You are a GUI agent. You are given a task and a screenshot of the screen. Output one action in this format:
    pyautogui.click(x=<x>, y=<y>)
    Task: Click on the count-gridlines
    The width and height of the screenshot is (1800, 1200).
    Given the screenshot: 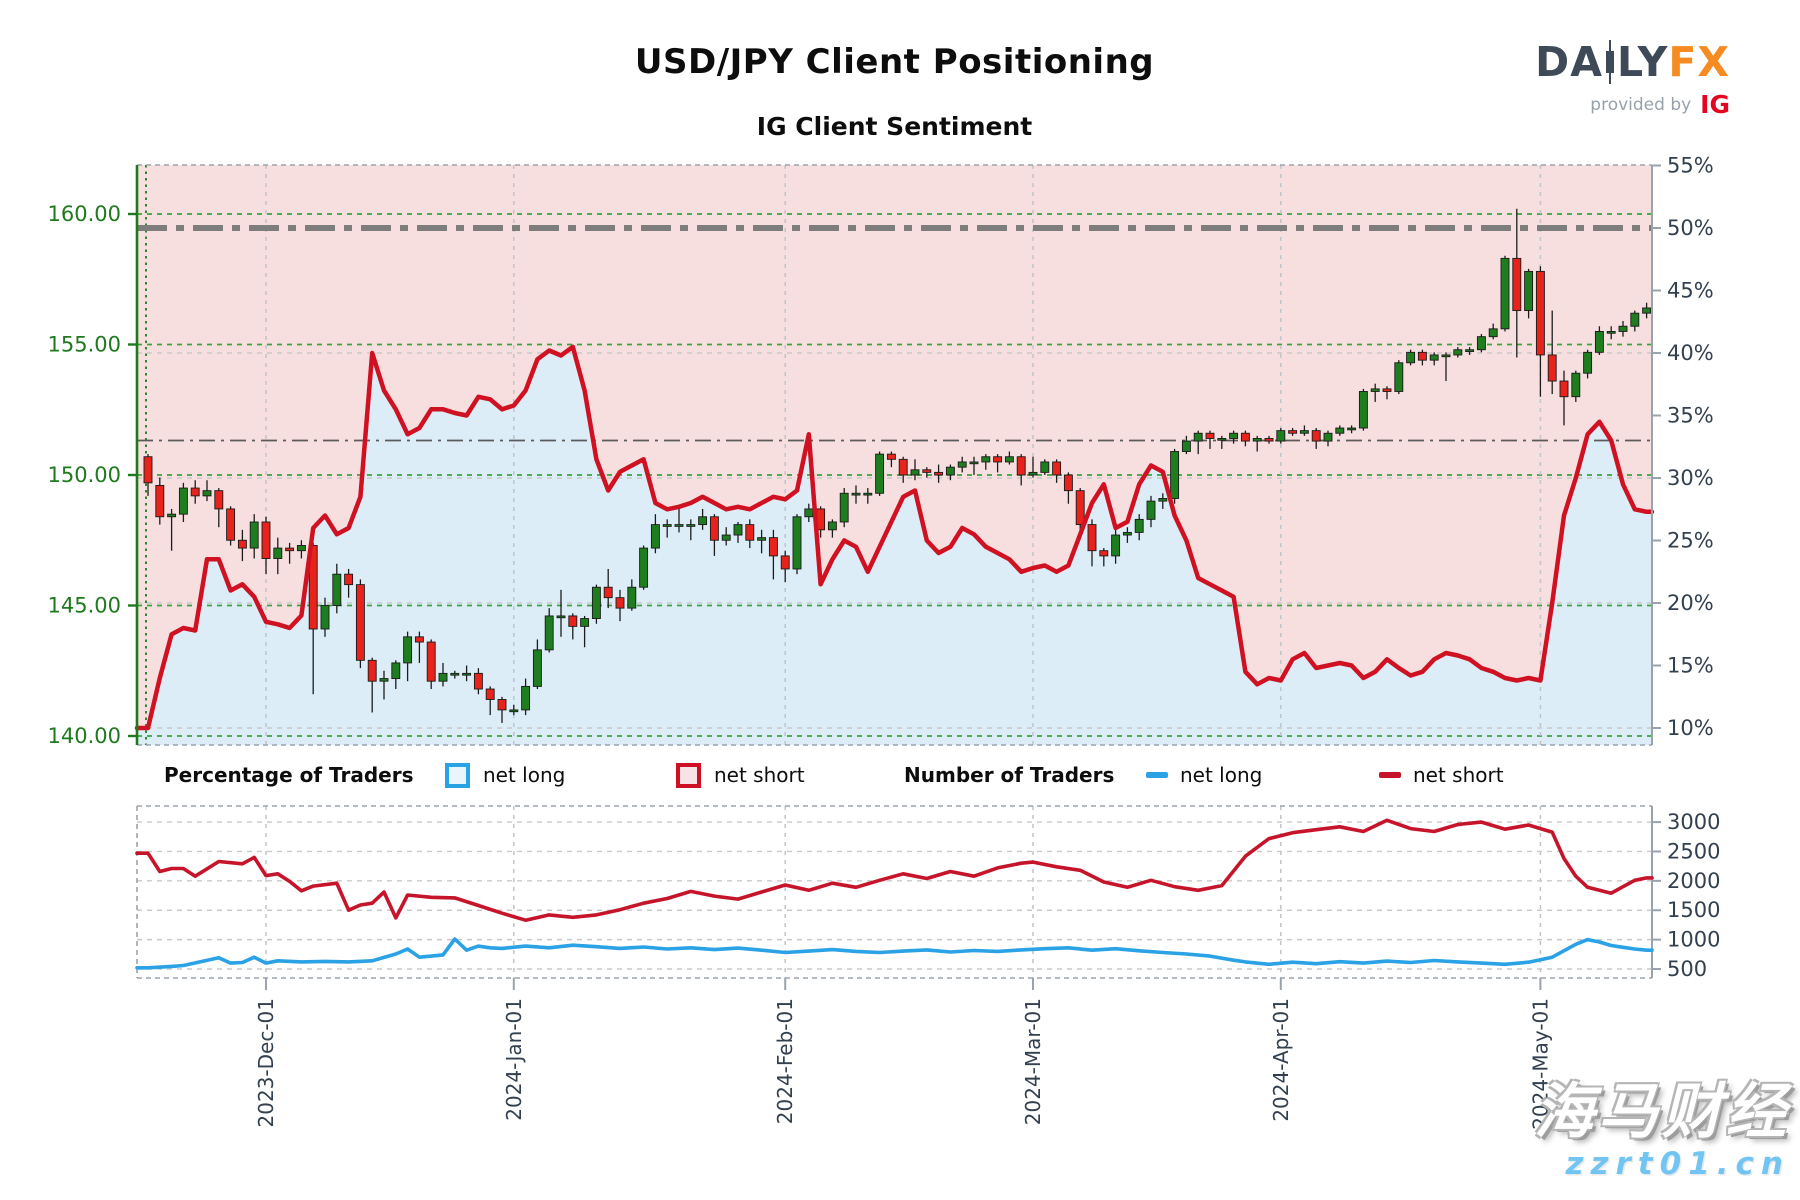 What is the action you would take?
    pyautogui.click(x=894, y=895)
    